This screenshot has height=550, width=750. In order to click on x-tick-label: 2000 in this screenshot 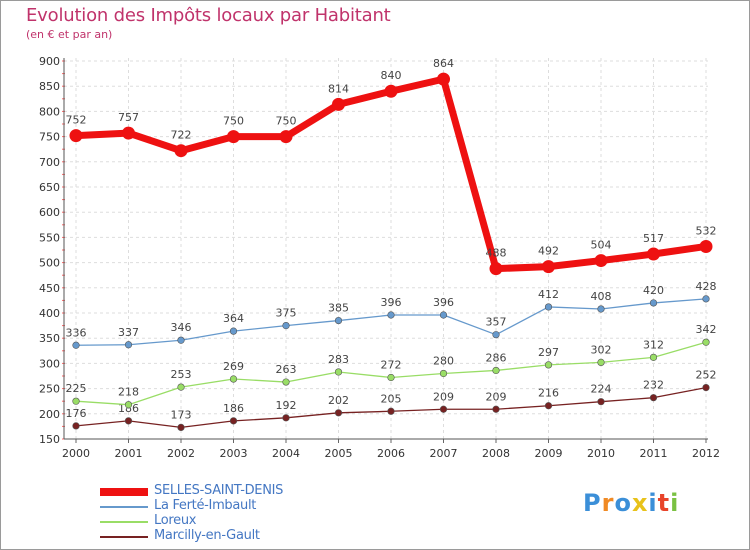, I will do `click(76, 453)`.